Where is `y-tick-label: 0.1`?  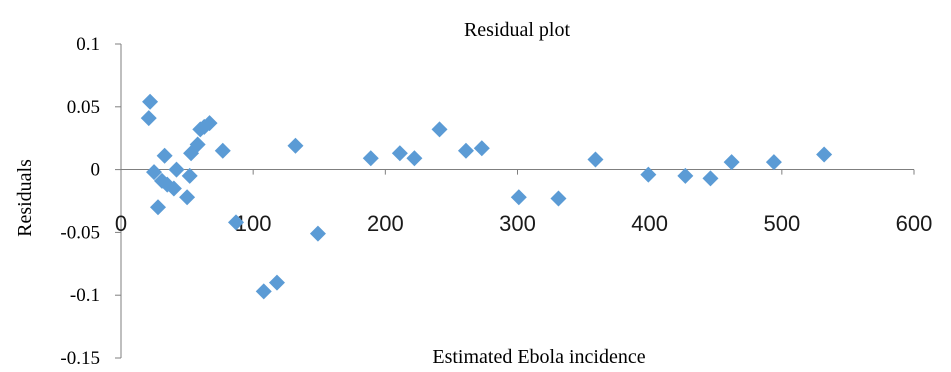
y-tick-label: 0.1 is located at coordinates (88, 44).